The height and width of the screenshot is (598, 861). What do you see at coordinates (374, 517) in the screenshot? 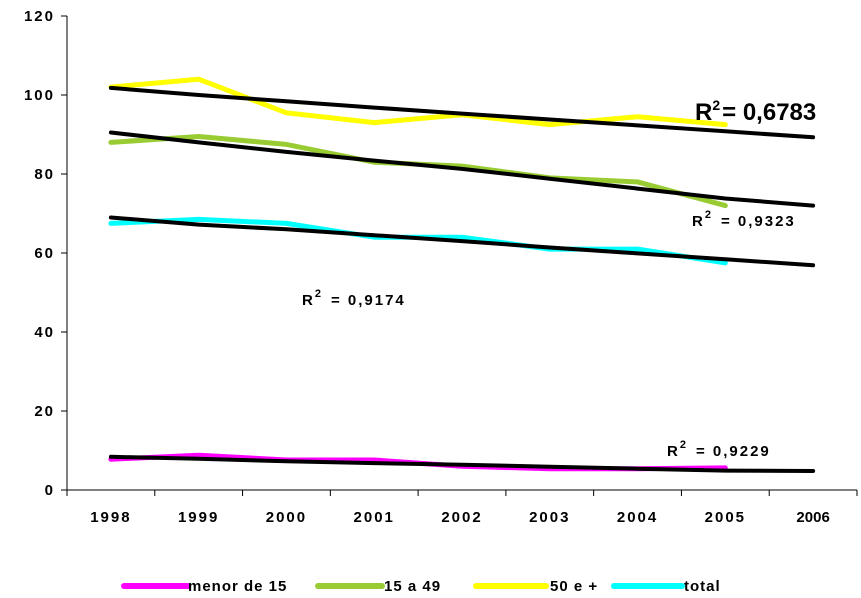
I see `x-tick-label: 2001` at bounding box center [374, 517].